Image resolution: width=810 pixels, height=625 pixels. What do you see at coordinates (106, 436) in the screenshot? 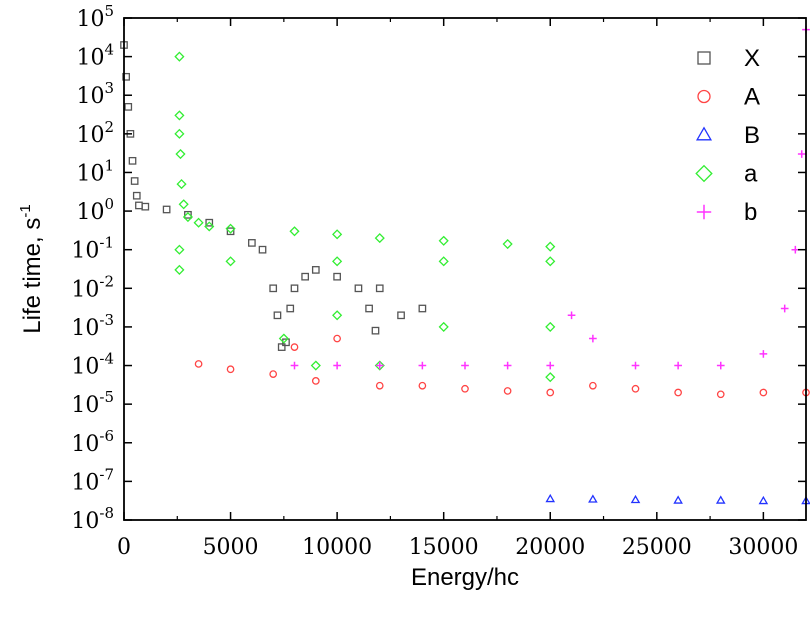
I see `y-tick-exponent: -6` at bounding box center [106, 436].